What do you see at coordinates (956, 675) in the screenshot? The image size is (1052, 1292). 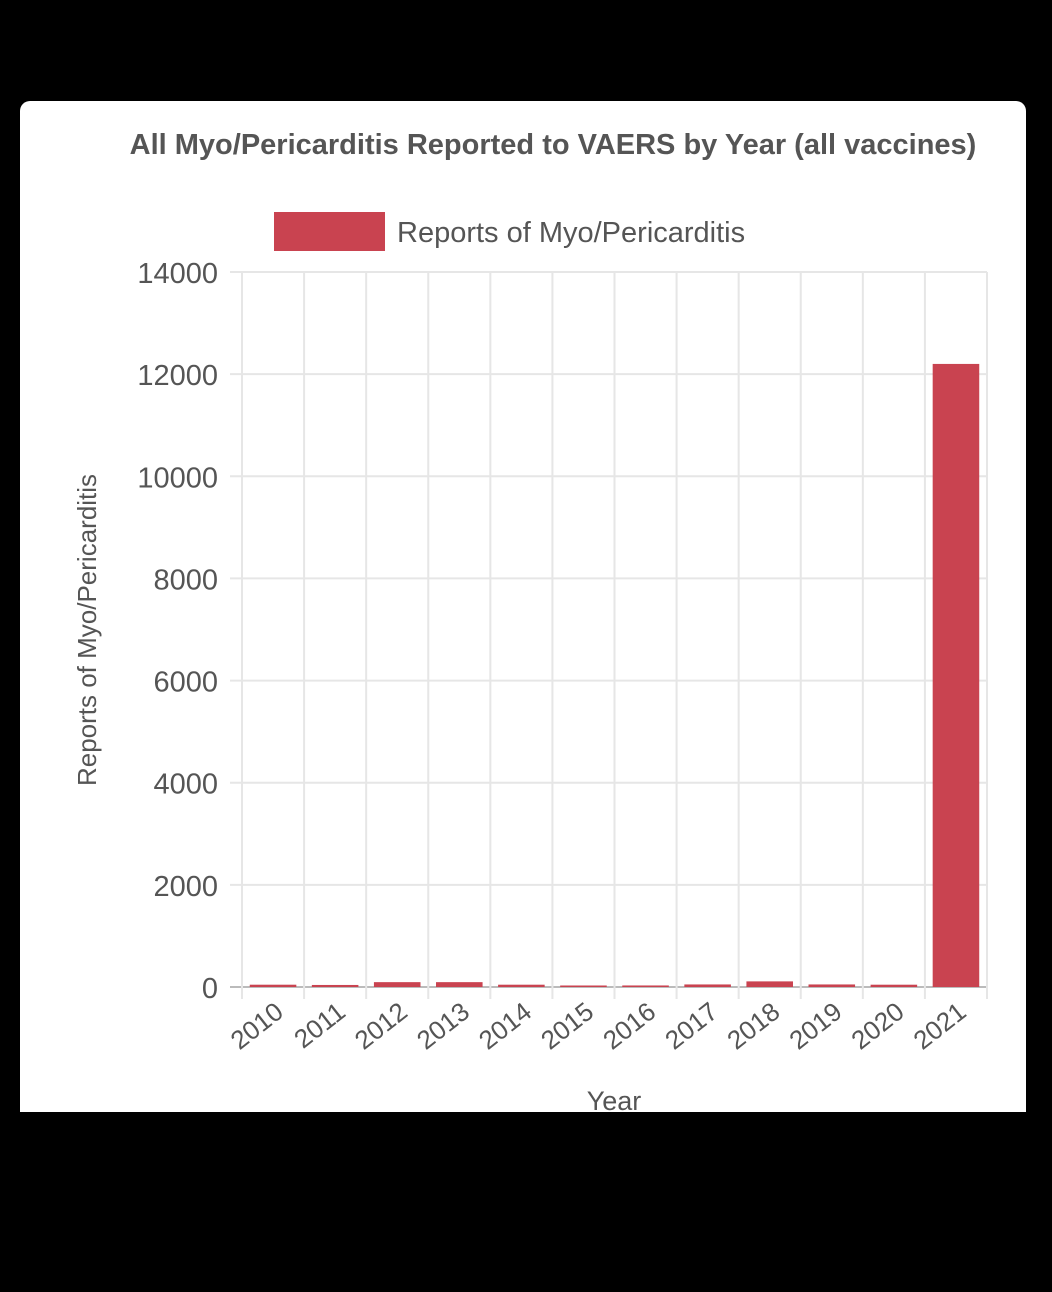 I see `bar-2021` at bounding box center [956, 675].